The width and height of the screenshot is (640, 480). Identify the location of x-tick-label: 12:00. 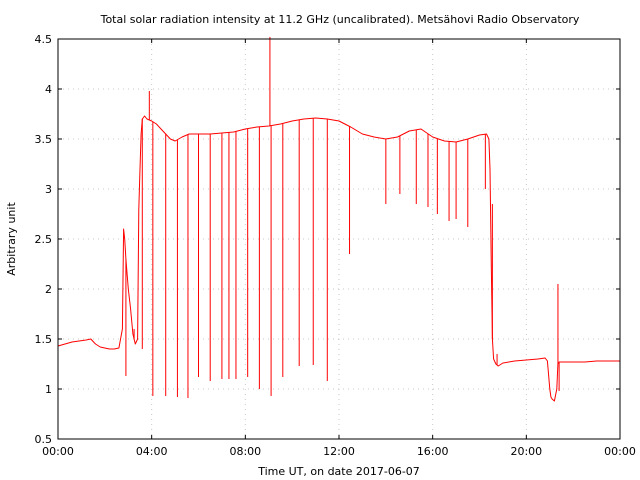
(339, 451).